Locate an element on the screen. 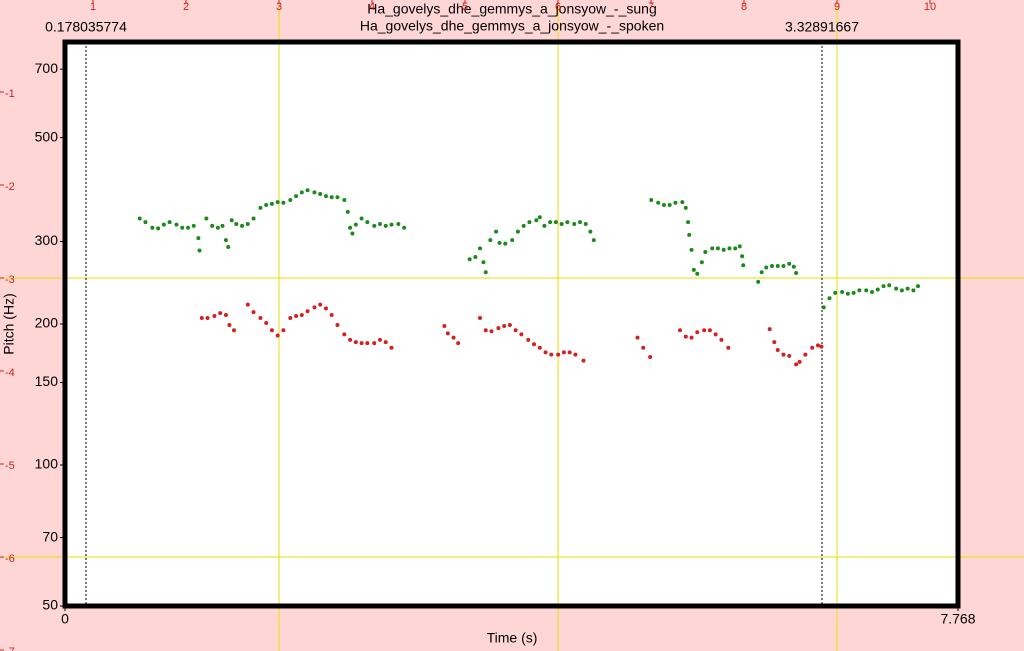  ruler-label: 10 is located at coordinates (930, 7).